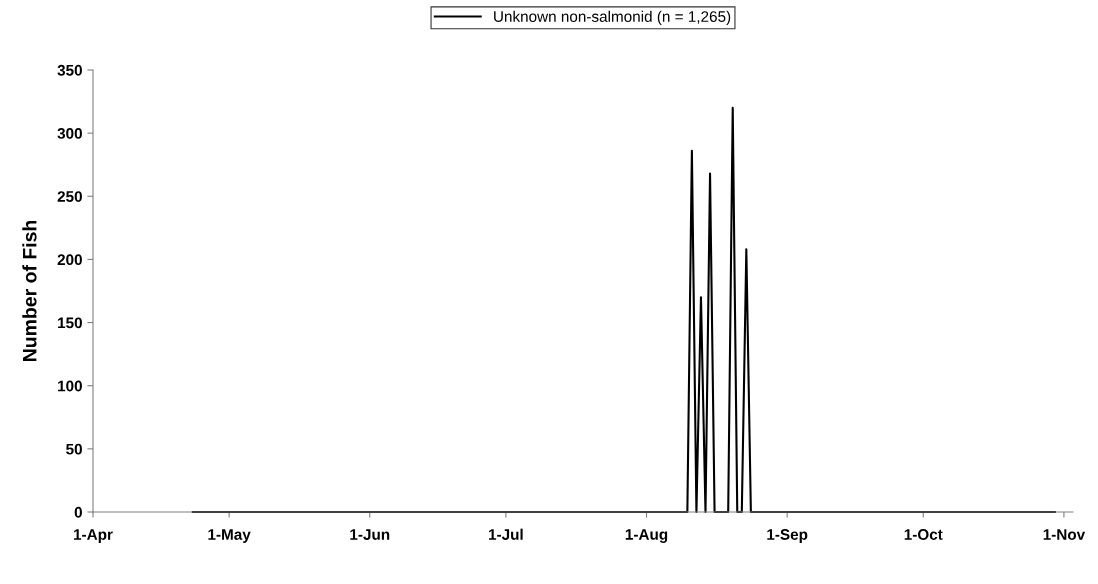  Describe the element at coordinates (506, 534) in the screenshot. I see `x-tick-label: 1-Jul` at that location.